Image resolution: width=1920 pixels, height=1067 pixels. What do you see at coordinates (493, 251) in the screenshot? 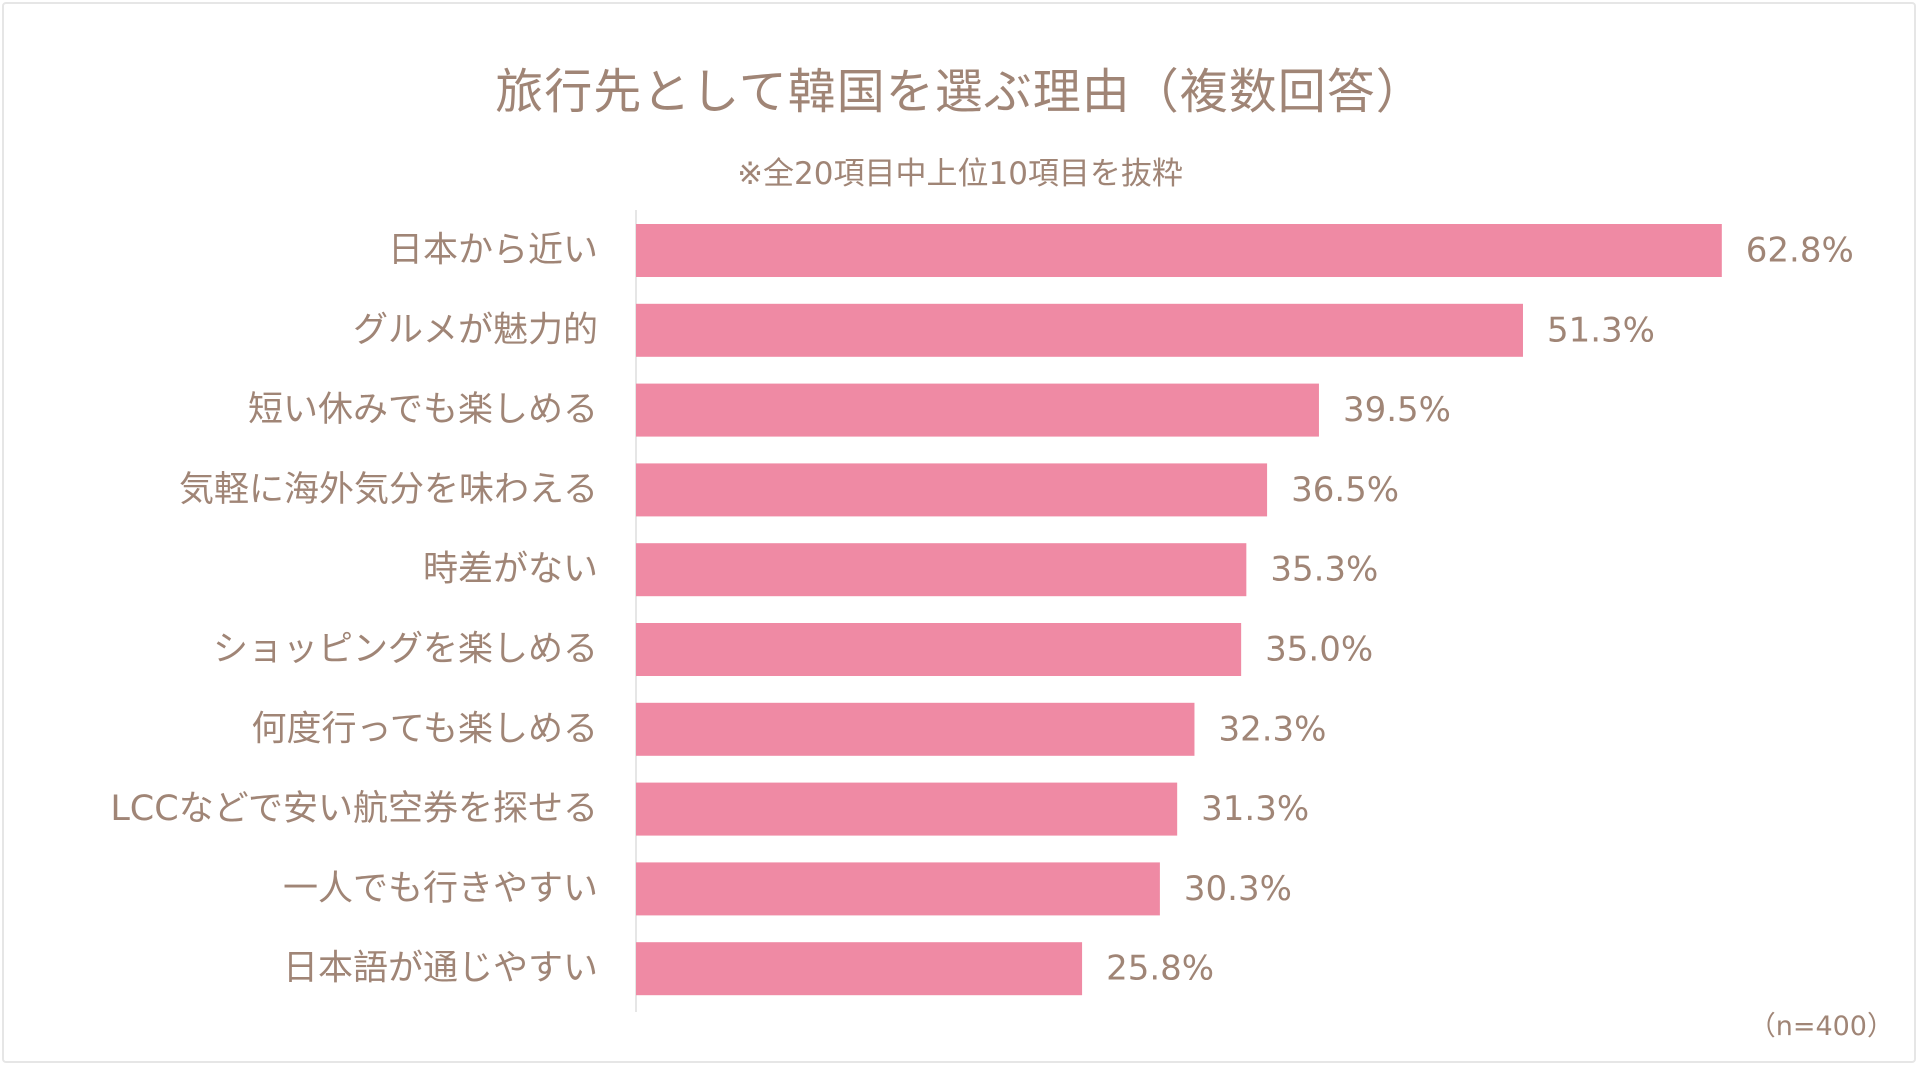
I see `category-label: 日本から近い` at bounding box center [493, 251].